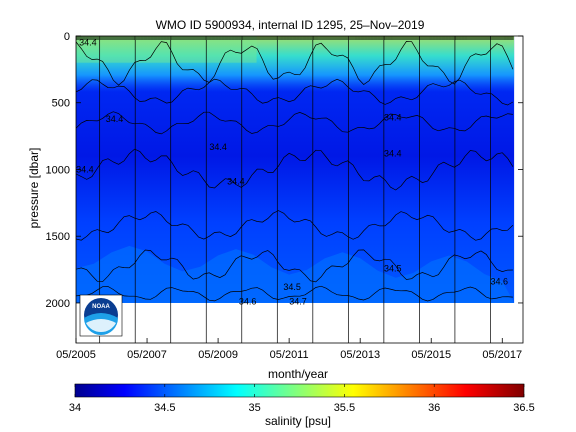 Image resolution: width=576 pixels, height=432 pixels. I want to click on surface-salinity-high, so click(166, 49).